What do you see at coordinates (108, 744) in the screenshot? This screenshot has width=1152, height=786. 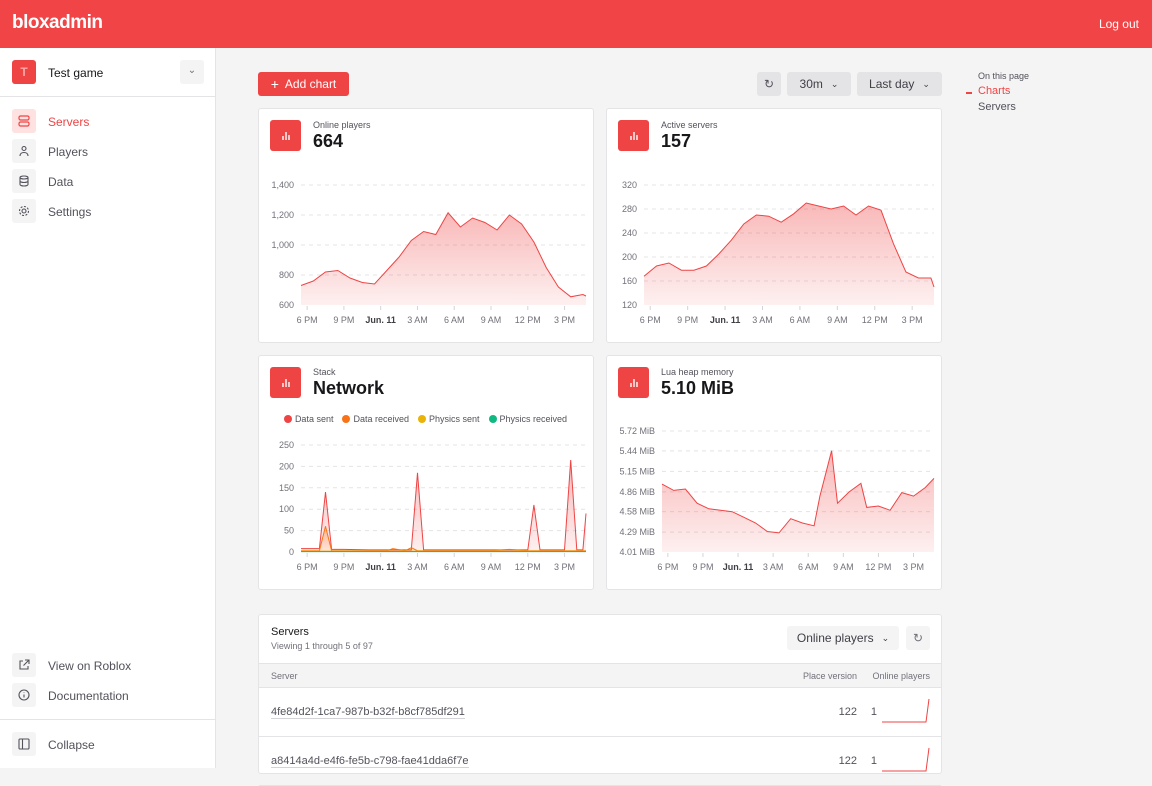 I see `collapse-button: Collapse` at bounding box center [108, 744].